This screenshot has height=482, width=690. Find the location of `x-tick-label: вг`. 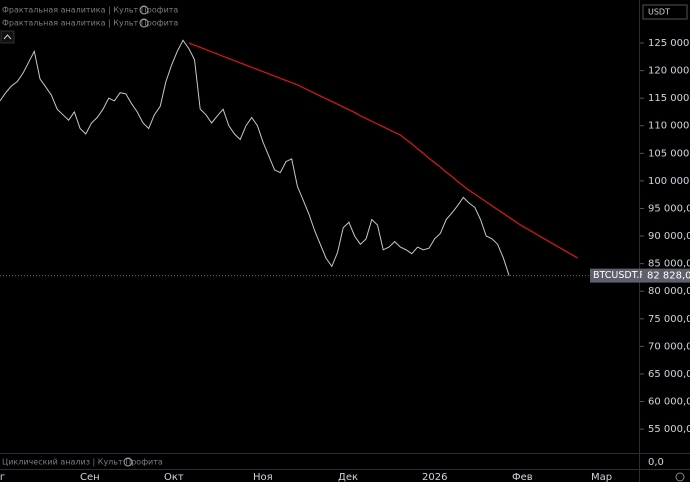

x-tick-label: вг is located at coordinates (2, 477).